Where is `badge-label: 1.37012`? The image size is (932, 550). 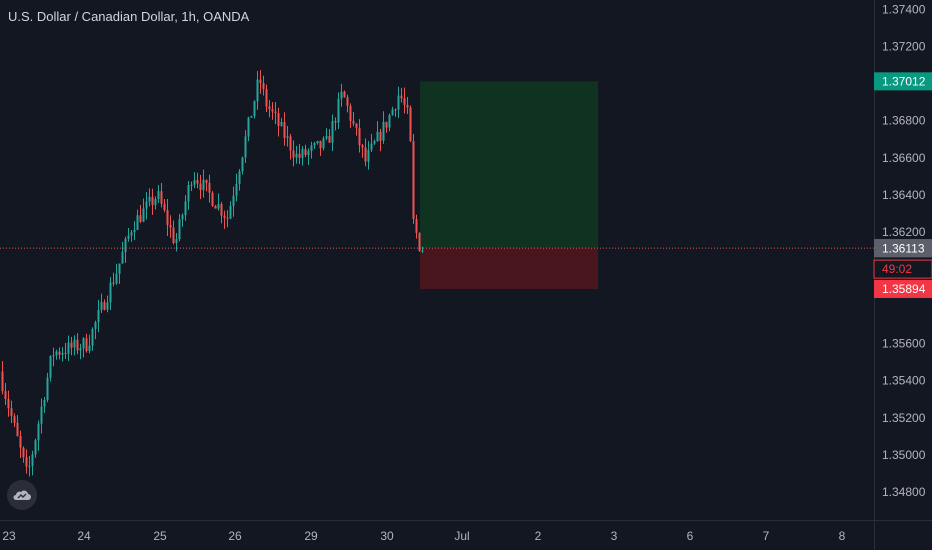
badge-label: 1.37012 is located at coordinates (904, 81).